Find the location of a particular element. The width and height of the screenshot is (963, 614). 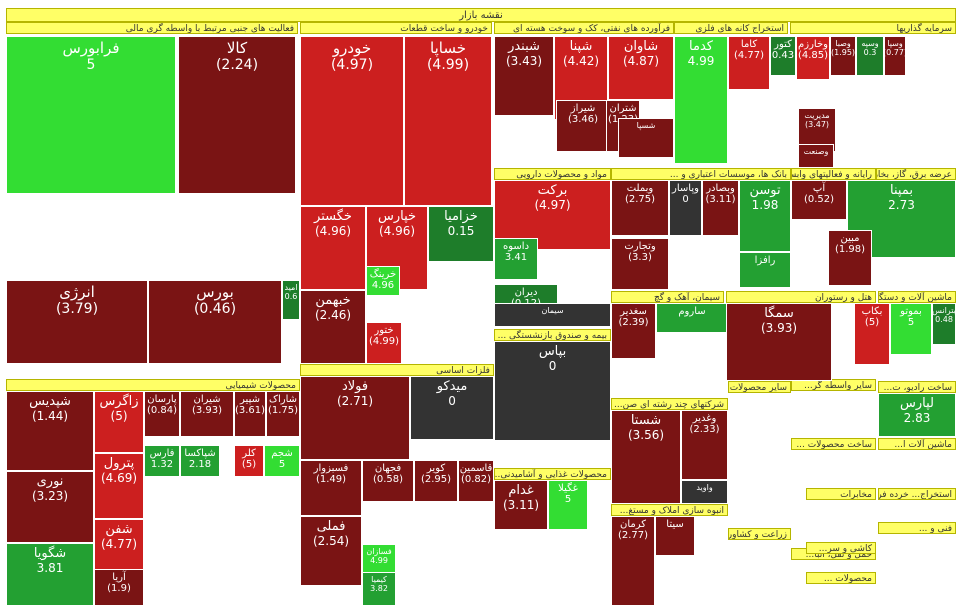

treemap-tile: آپ (0.52) is located at coordinates (819, 200).